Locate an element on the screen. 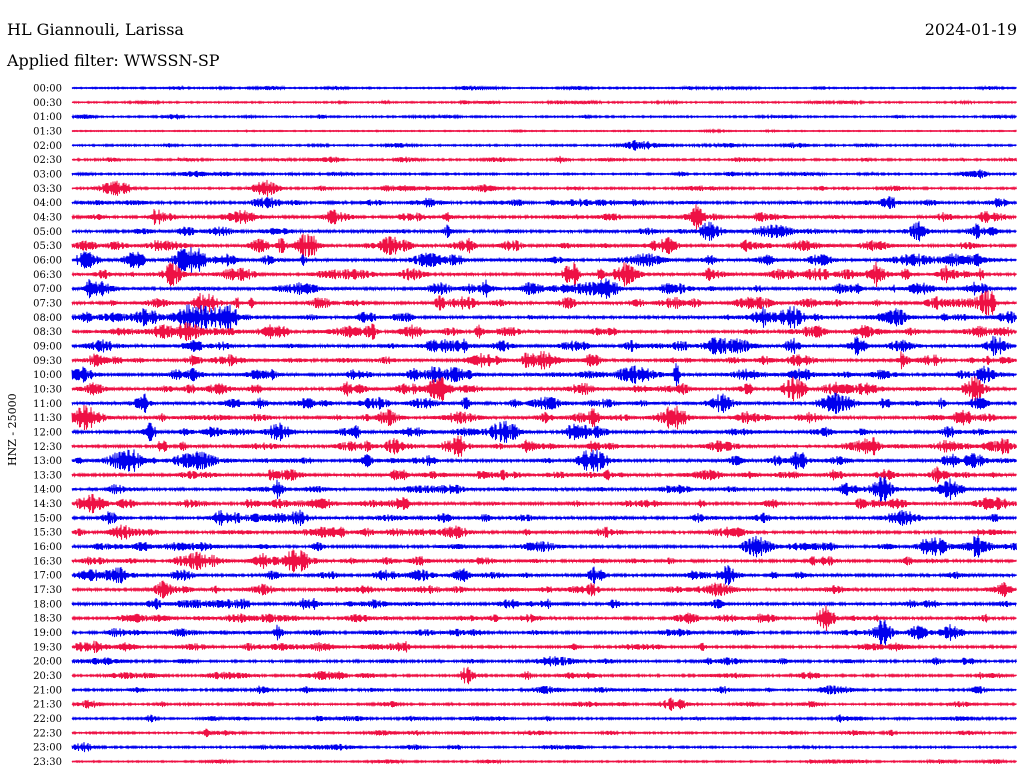 The width and height of the screenshot is (1024, 780). row-time-label: 19:00 is located at coordinates (47, 633).